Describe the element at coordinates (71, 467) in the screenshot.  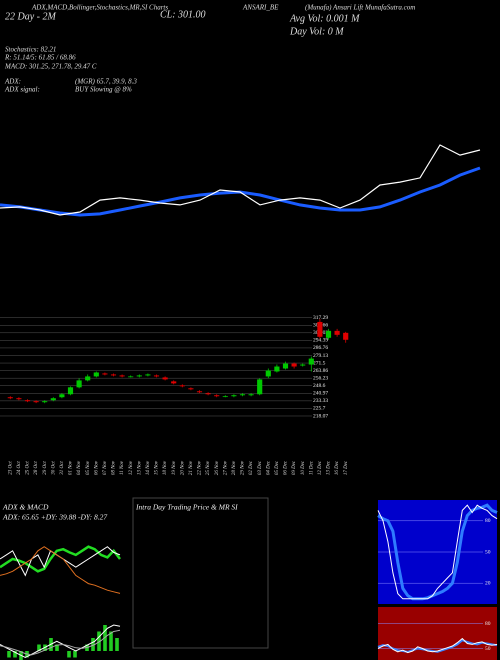
I see `x-tick-label: 01 Nov` at that location.